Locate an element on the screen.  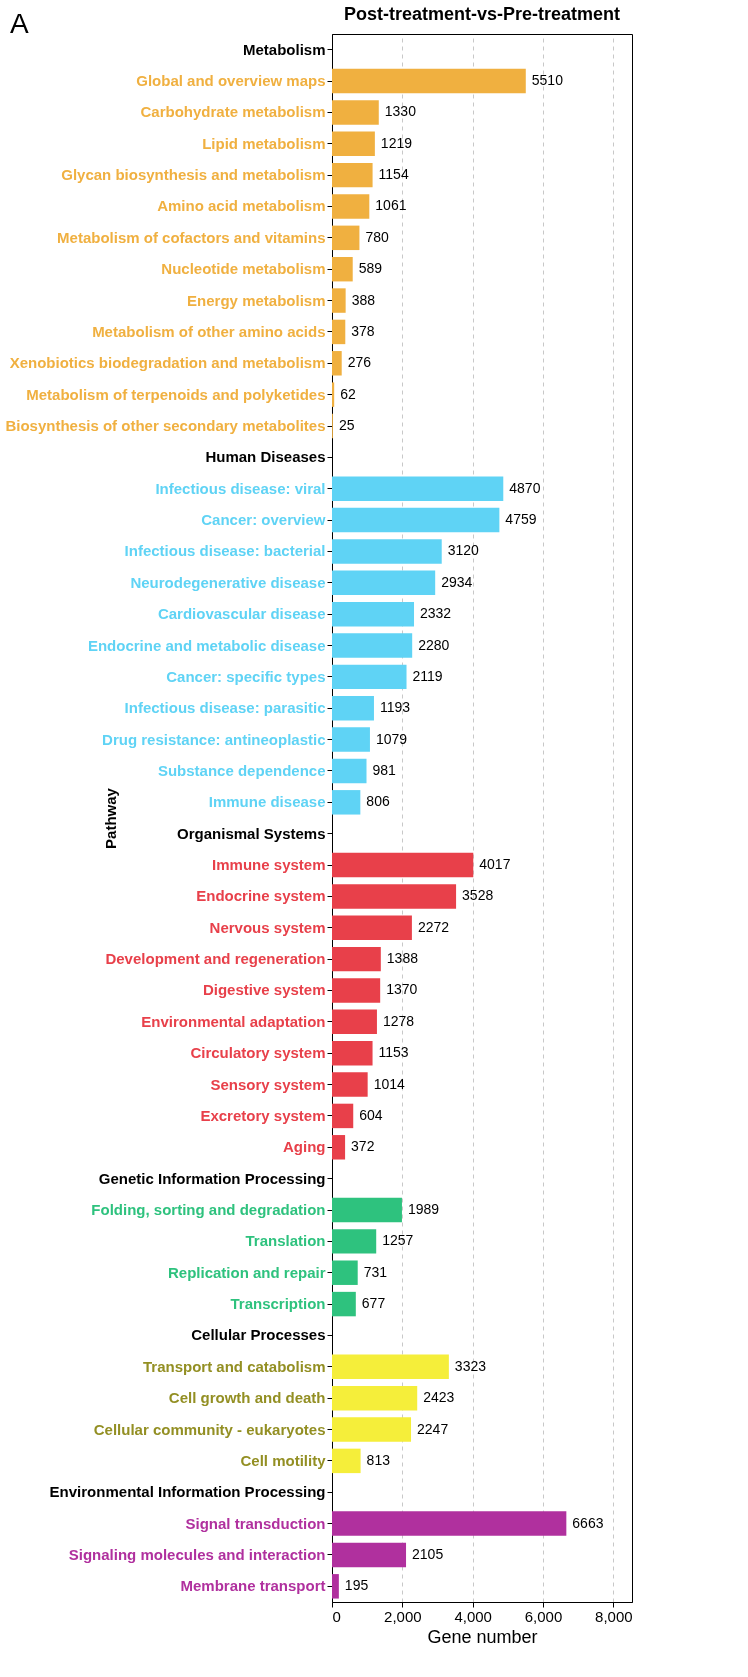
y-tick-label: Infectious disease: parasitic is located at coordinates (225, 708).